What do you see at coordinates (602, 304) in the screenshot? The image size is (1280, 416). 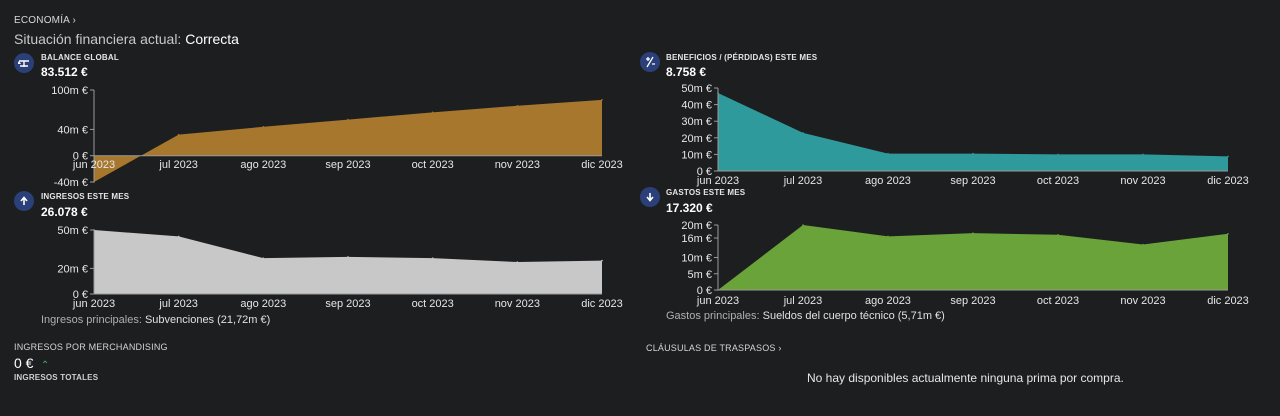 I see `income-x-tick-label: dic 2023` at bounding box center [602, 304].